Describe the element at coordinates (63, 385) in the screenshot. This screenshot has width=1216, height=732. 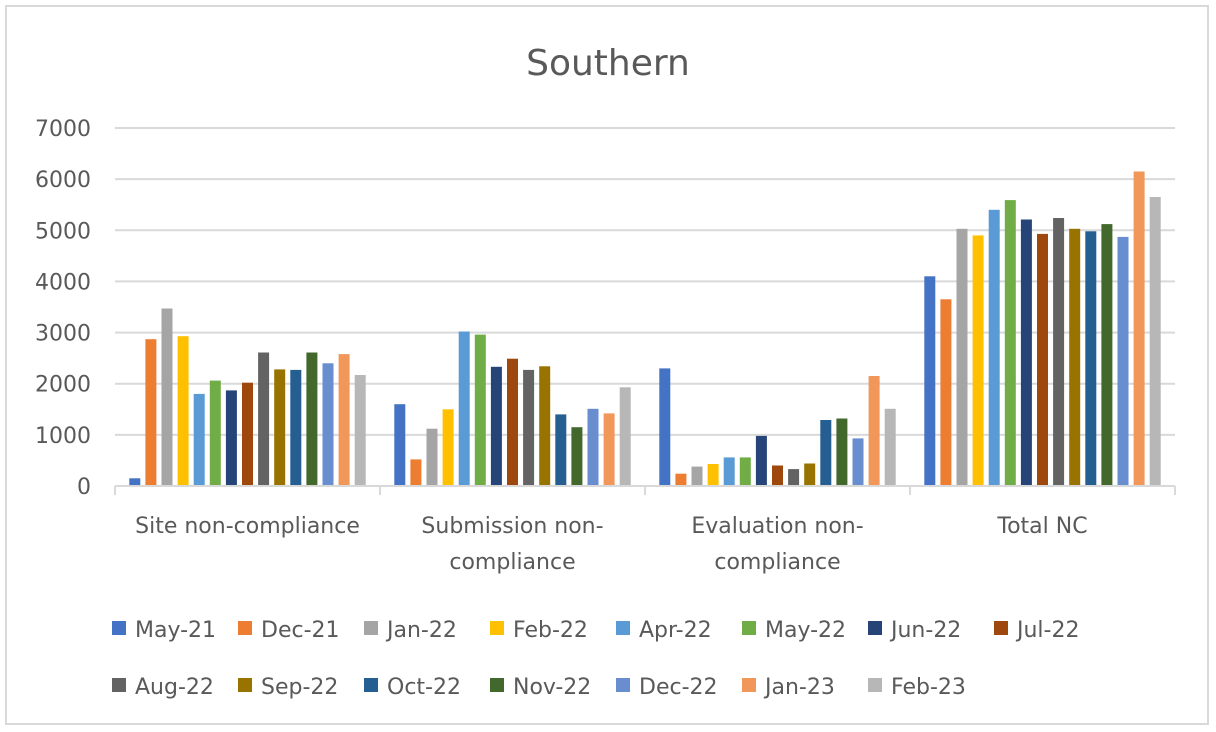
I see `y-tick-label: 2000` at that location.